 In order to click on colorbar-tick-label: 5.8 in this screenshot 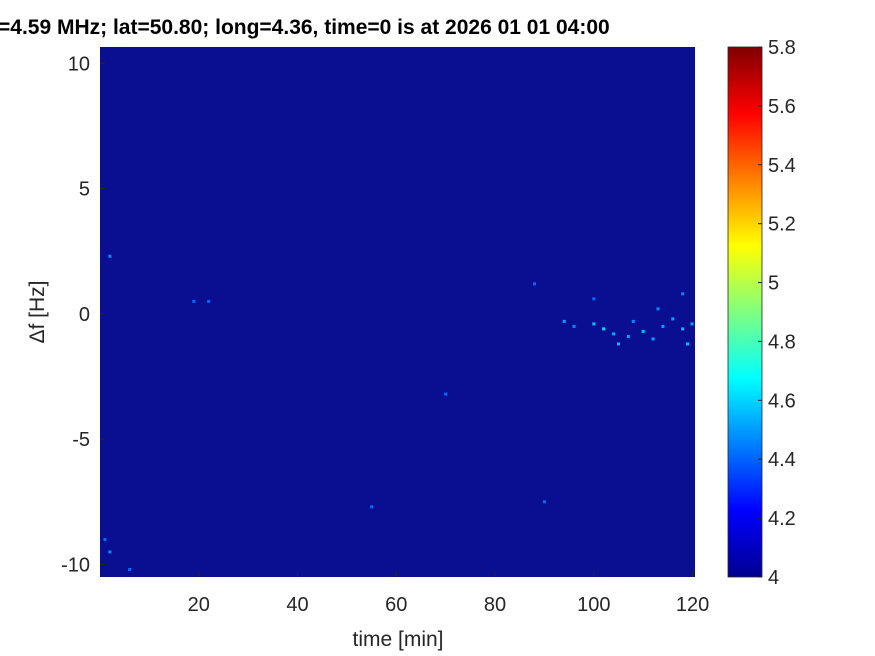, I will do `click(782, 48)`.